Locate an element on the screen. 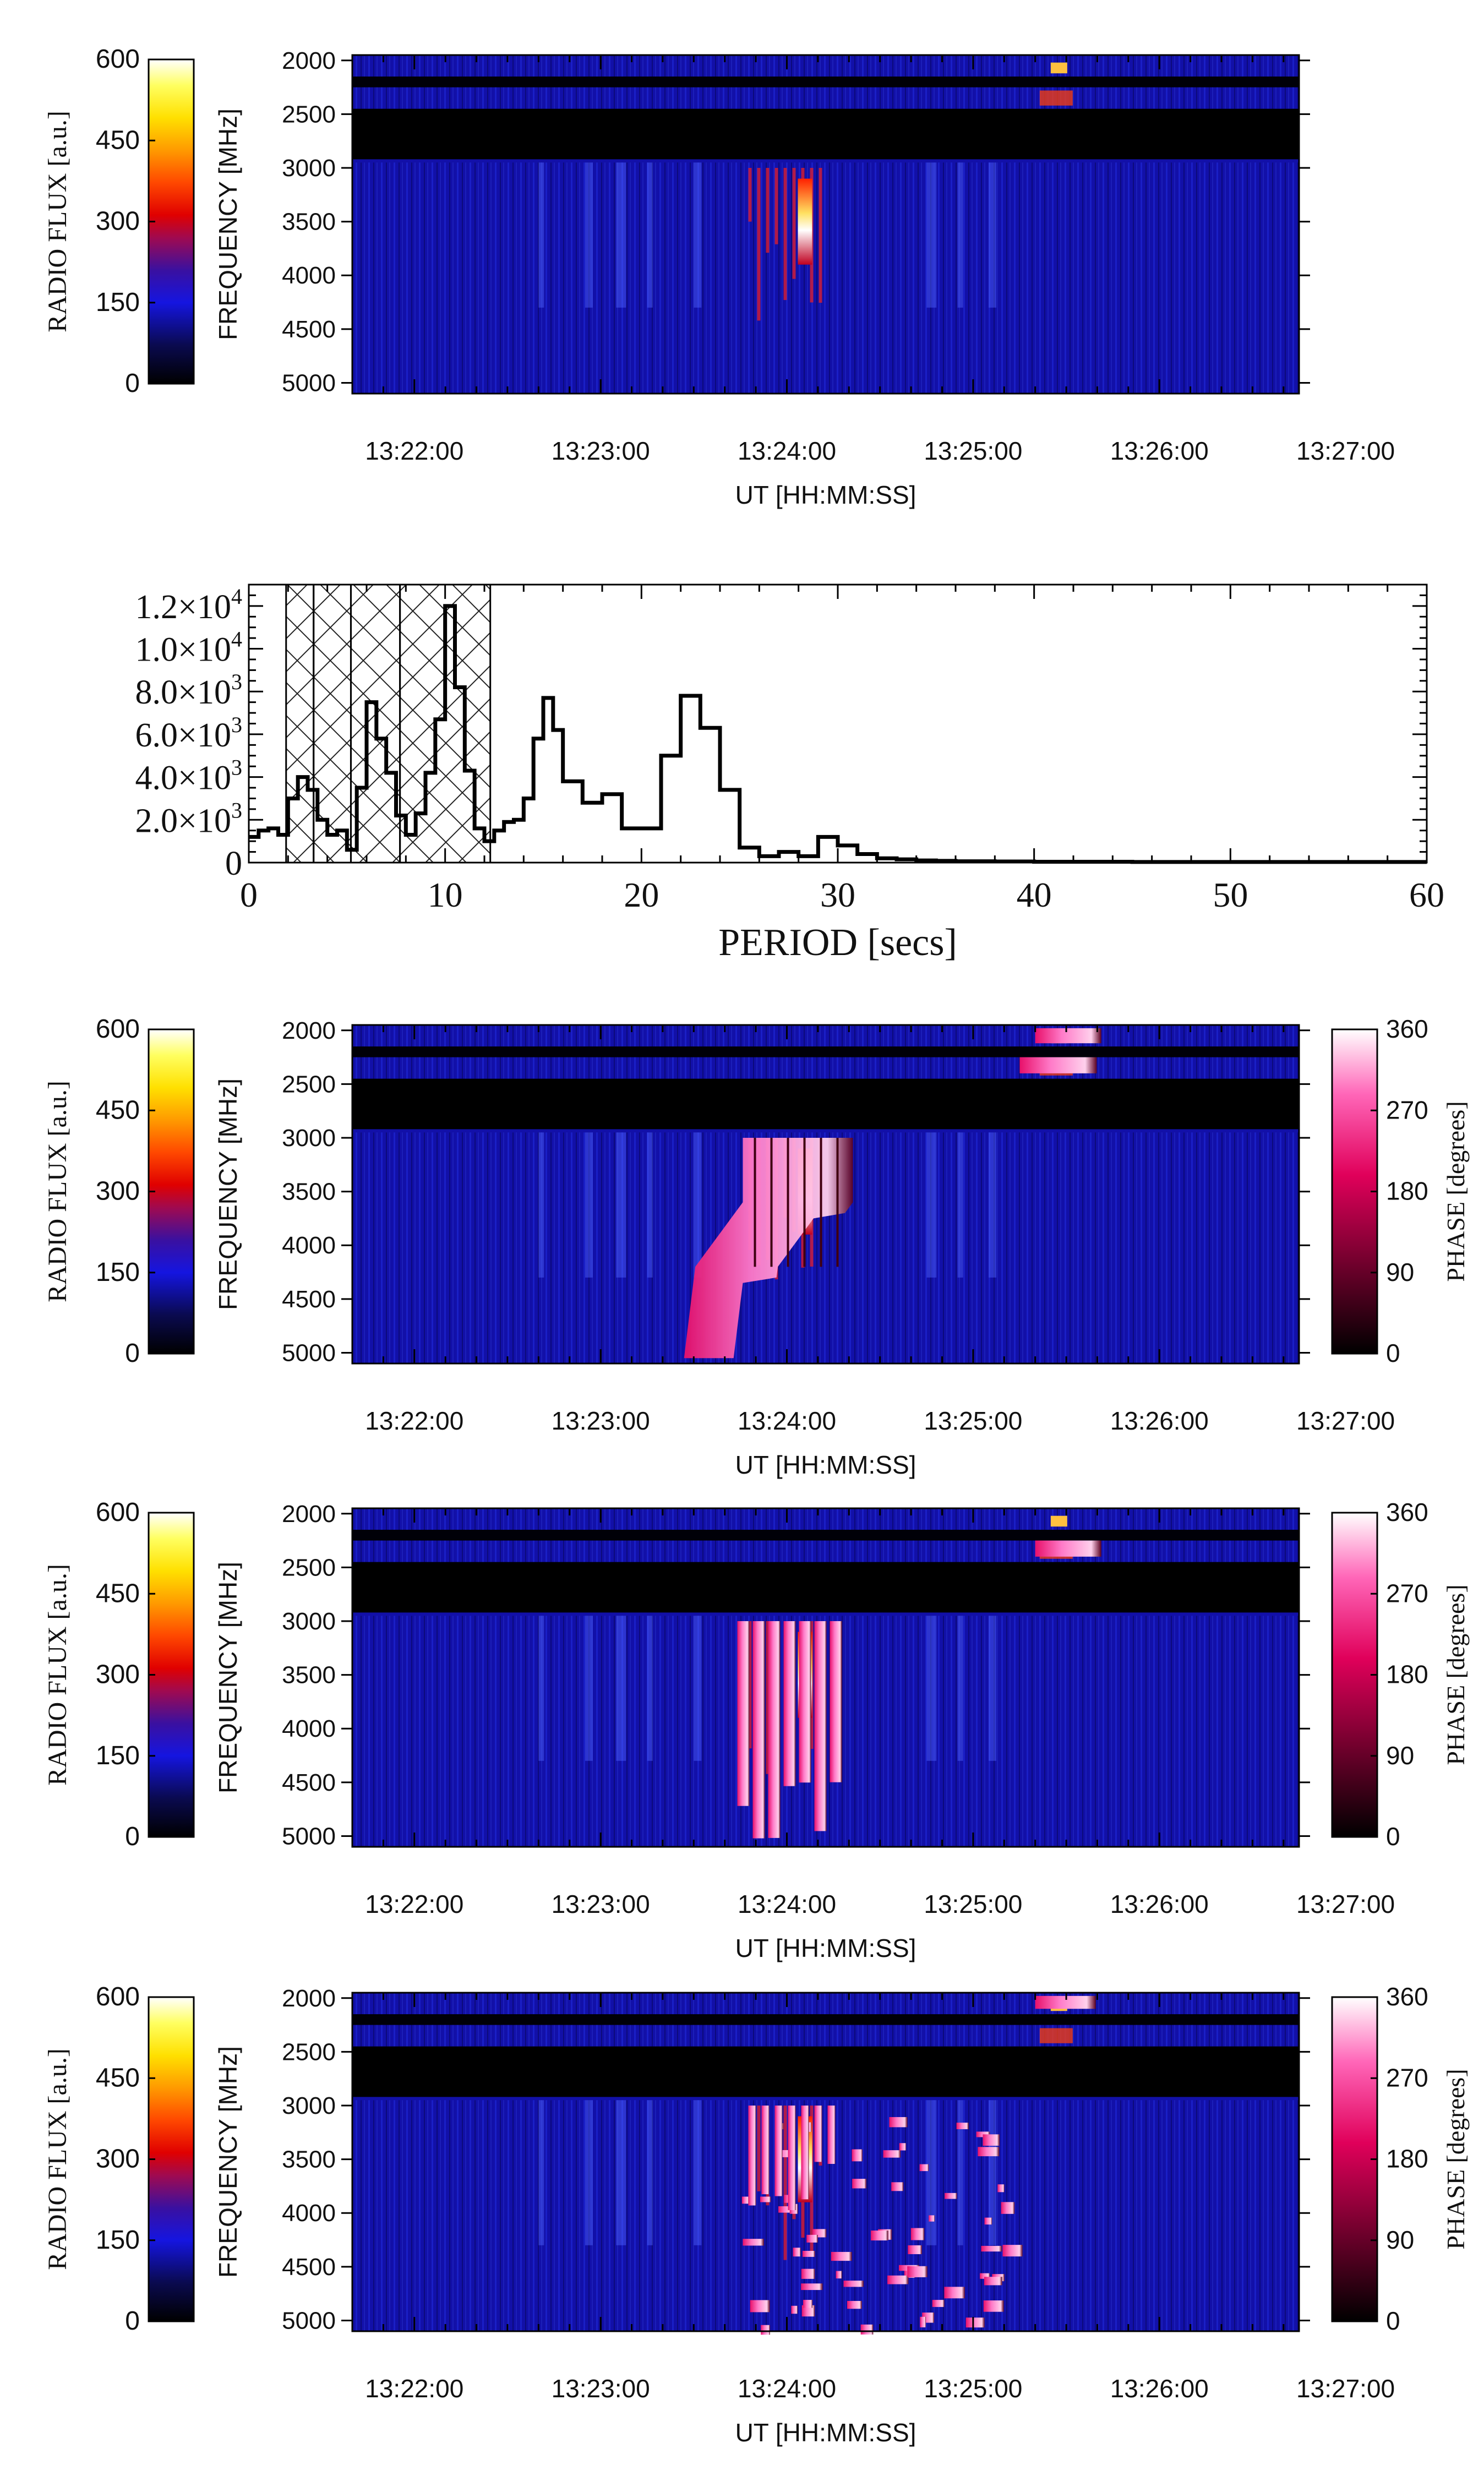 This screenshot has height=2465, width=1484. colorbar-tick-label: 150 is located at coordinates (118, 1272).